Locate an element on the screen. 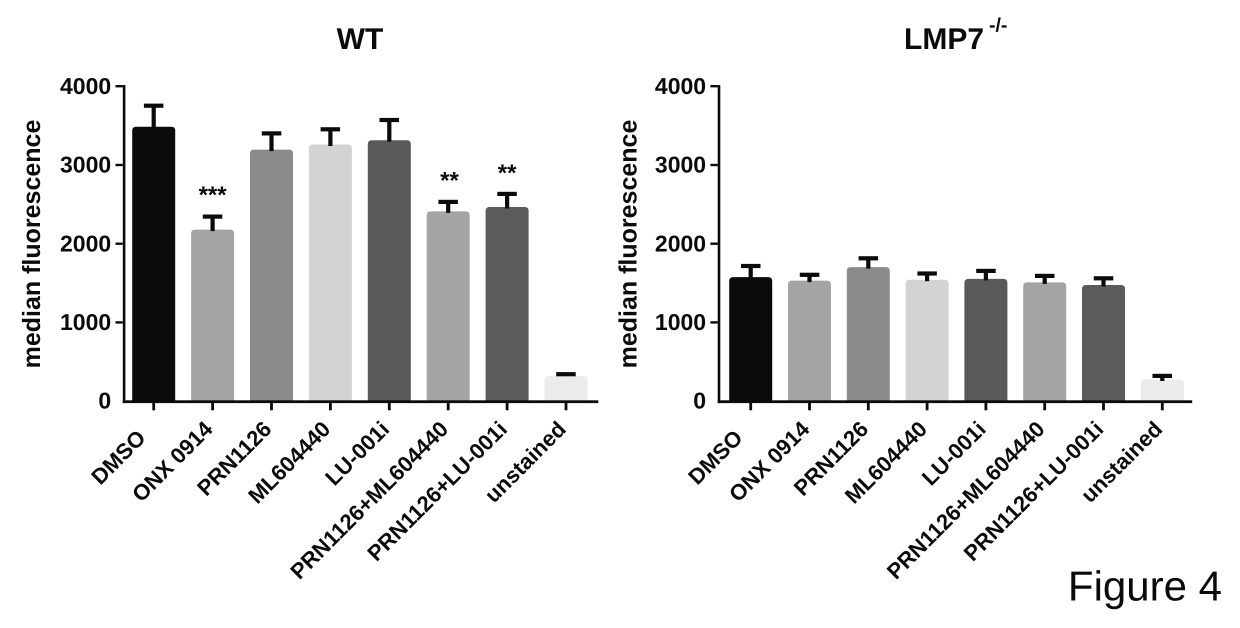 This screenshot has width=1240, height=628. svg-text: Figure 4 is located at coordinates (1145, 586).